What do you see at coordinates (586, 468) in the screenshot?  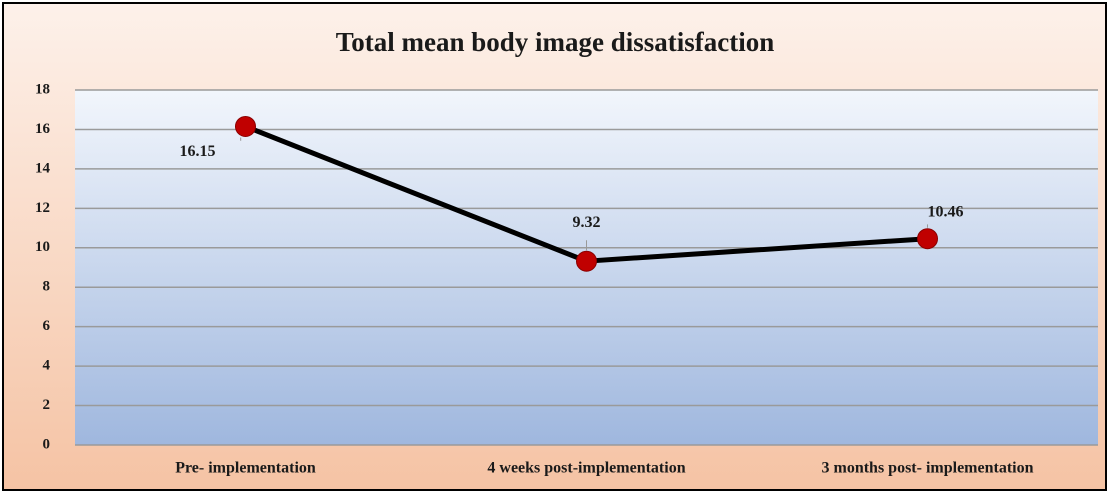 I see `x-tick-label: 4 weeks post-implementation` at bounding box center [586, 468].